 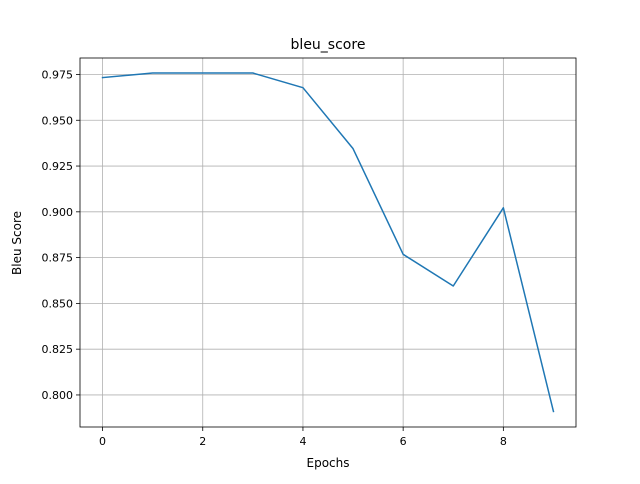 I want to click on x-axis-label: Epochs, so click(x=328, y=463).